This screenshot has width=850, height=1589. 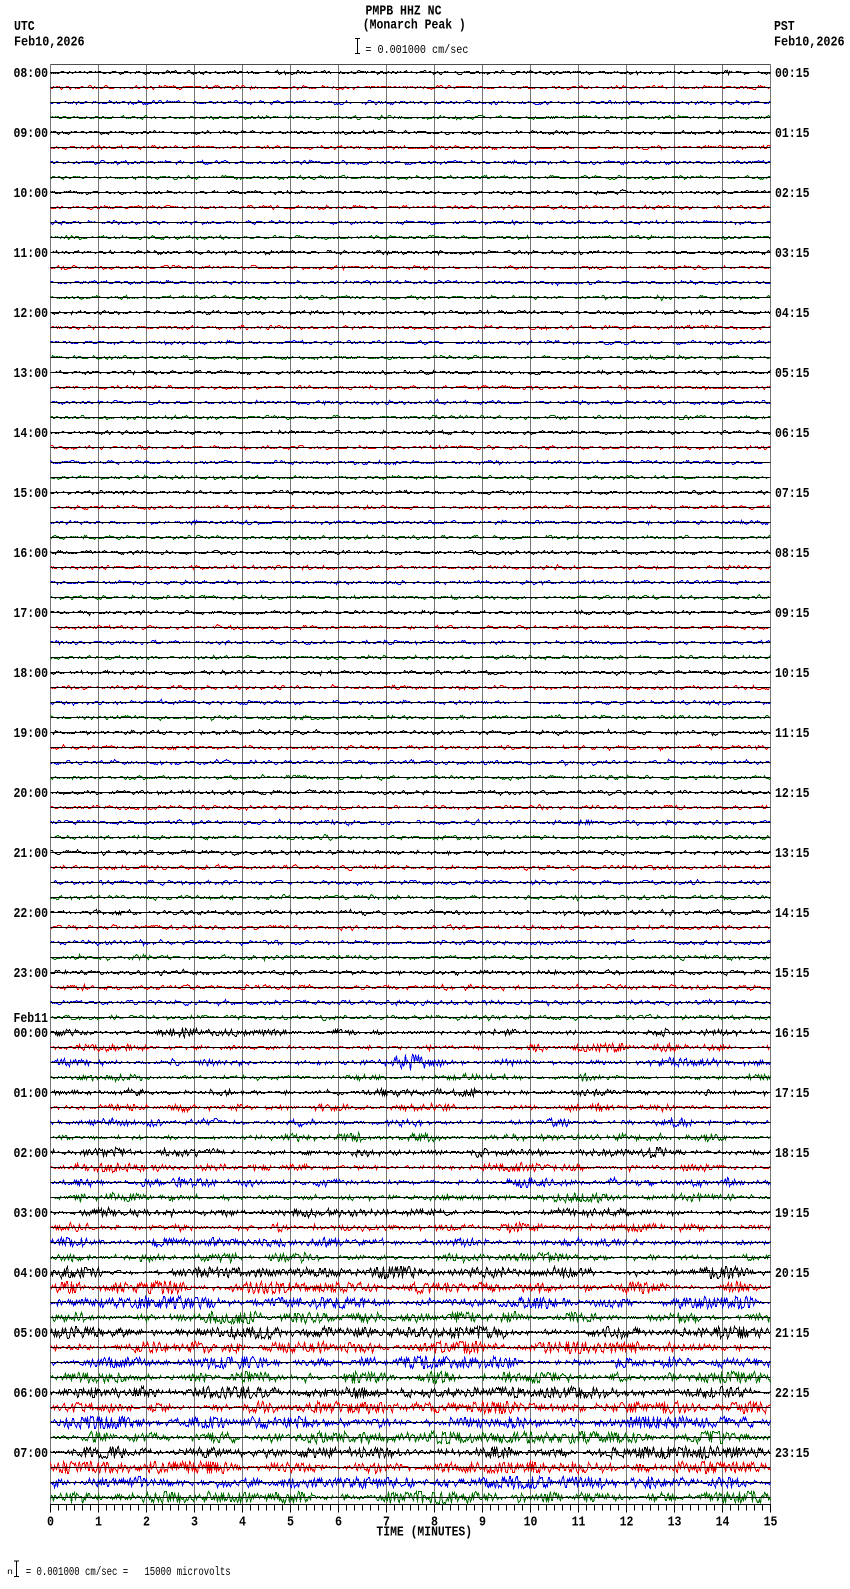 I want to click on svg-text: 7, so click(x=386, y=1523).